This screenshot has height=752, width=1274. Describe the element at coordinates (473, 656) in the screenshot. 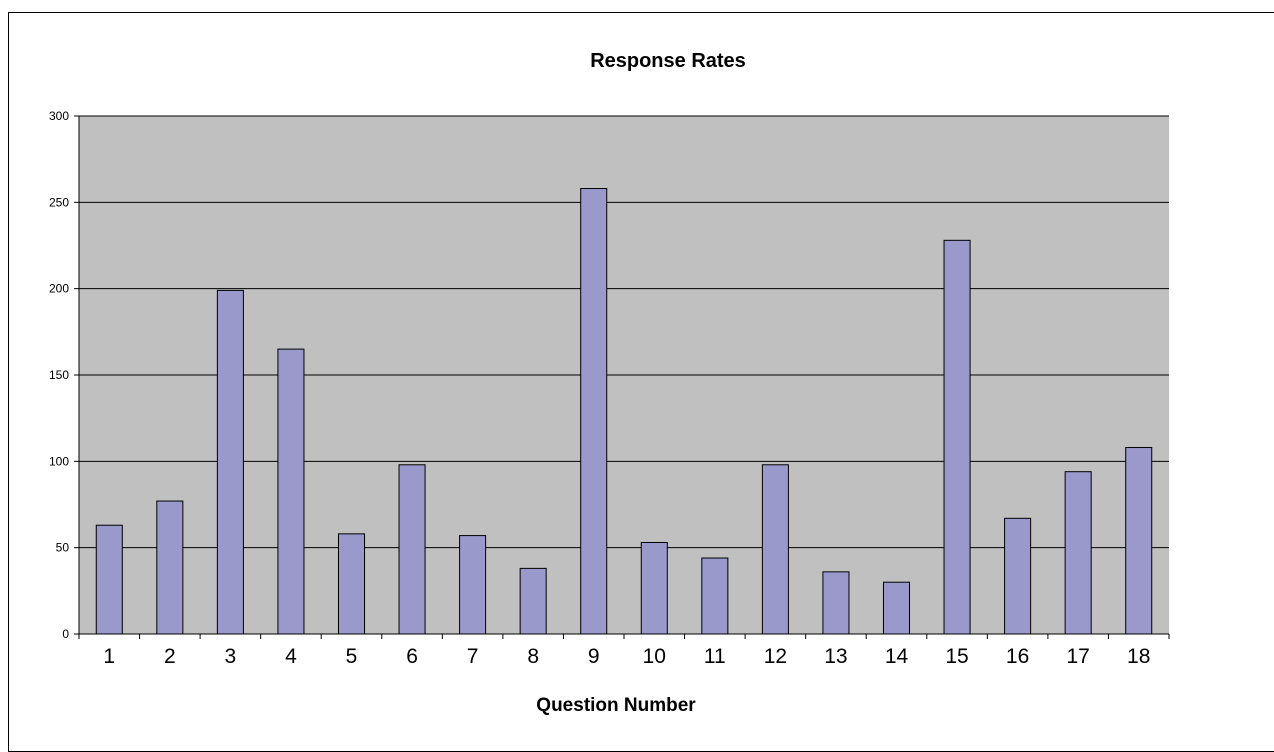

I see `x-tick-label: 7` at that location.